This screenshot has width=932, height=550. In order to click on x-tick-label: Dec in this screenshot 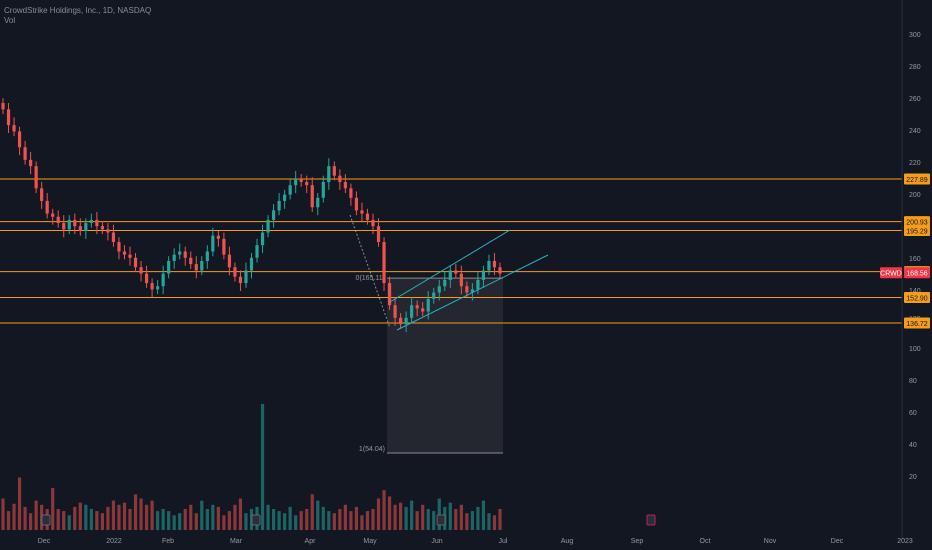, I will do `click(44, 541)`.